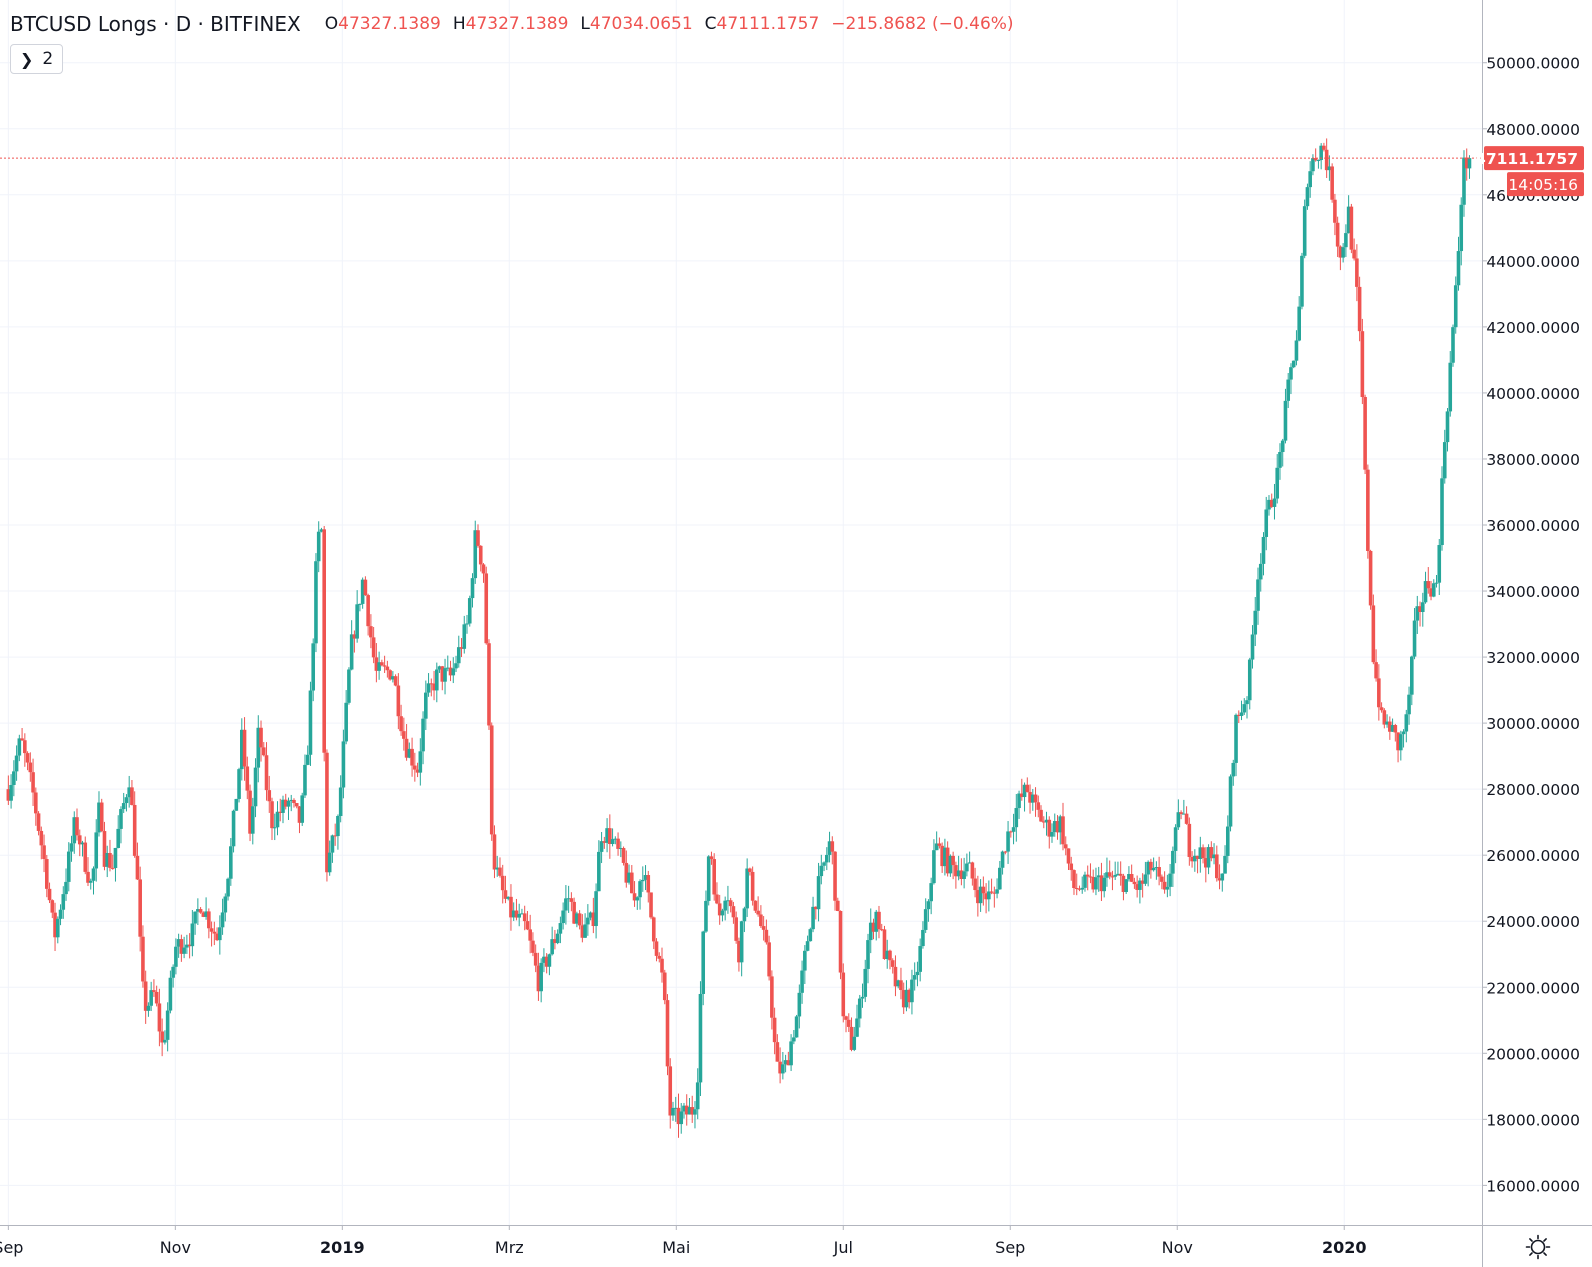  I want to click on y-tick-label: 18000.0000, so click(1533, 1120).